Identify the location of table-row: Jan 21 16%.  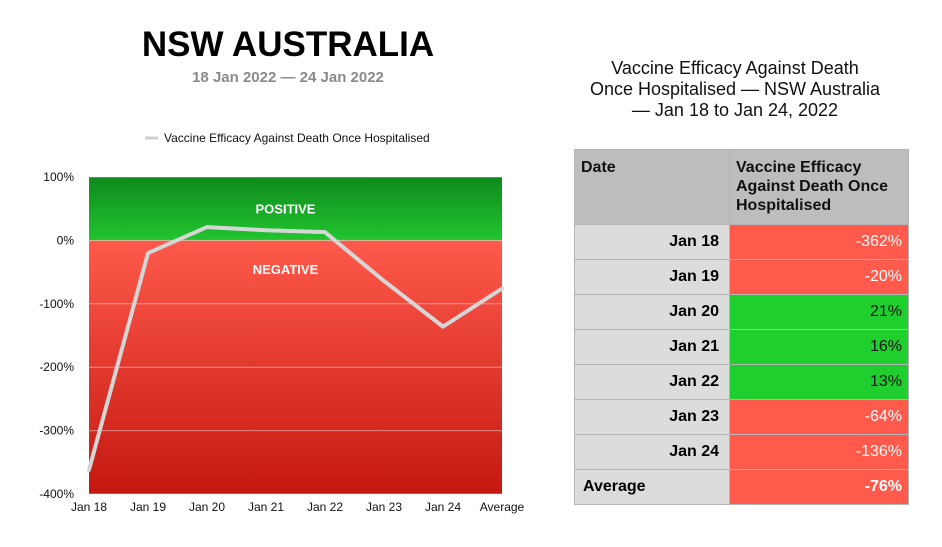
(741, 347).